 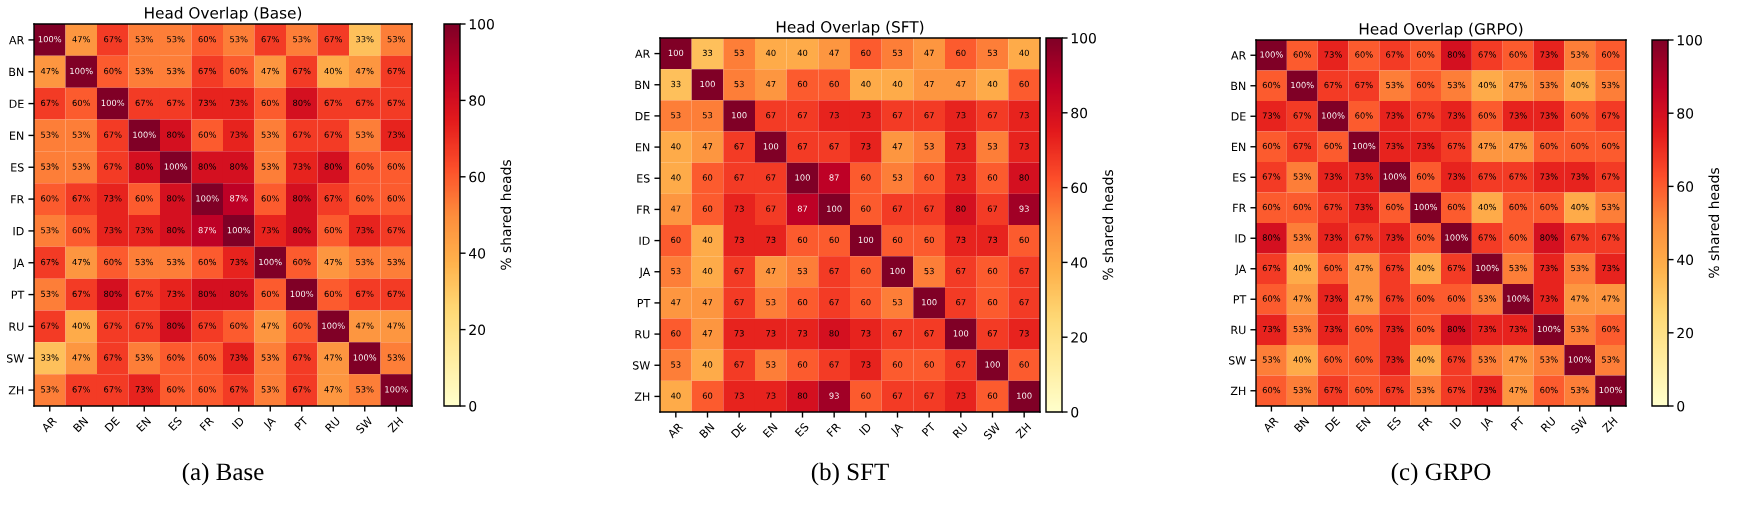 What do you see at coordinates (1441, 474) in the screenshot?
I see `text: (c) GRPO` at bounding box center [1441, 474].